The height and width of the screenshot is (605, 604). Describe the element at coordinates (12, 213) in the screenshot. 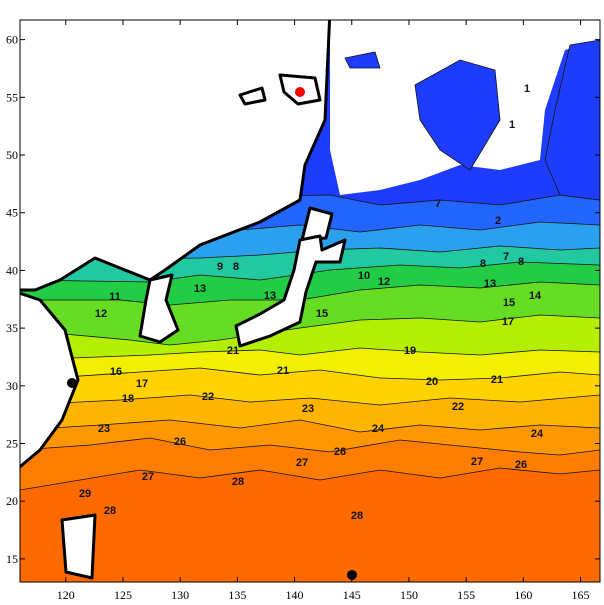

I see `y-tick-label: 45` at that location.